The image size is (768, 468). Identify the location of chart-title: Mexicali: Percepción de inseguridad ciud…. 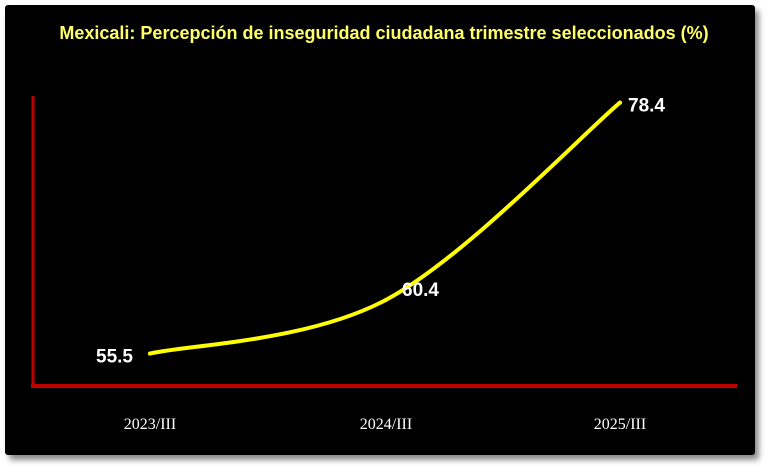
(384, 33).